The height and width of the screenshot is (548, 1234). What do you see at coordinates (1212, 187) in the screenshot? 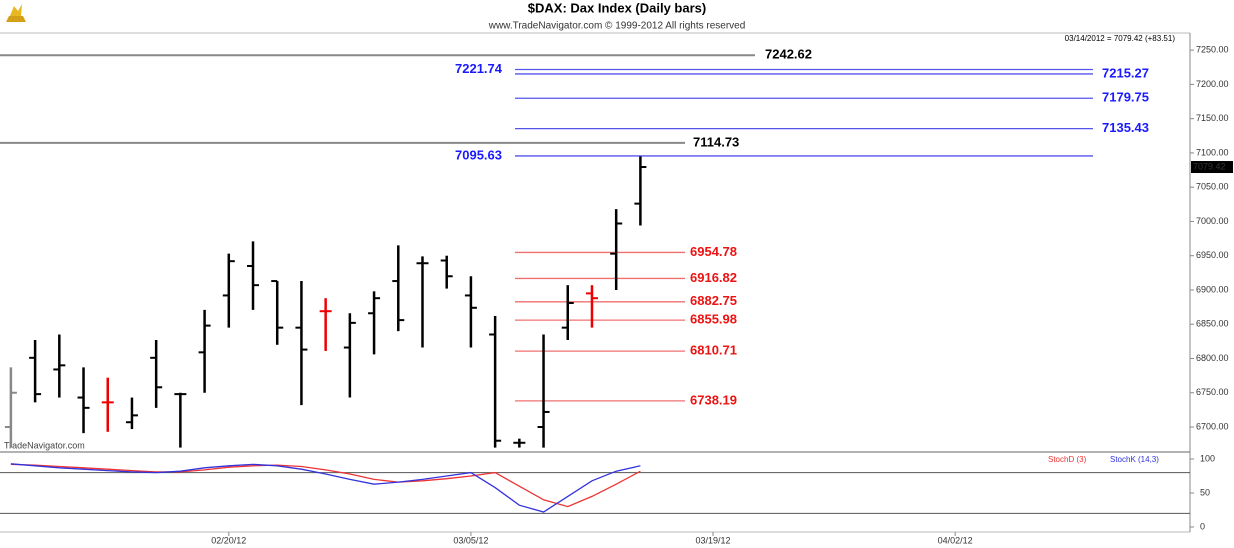
I see `y-tick-label: 7050.00` at bounding box center [1212, 187].